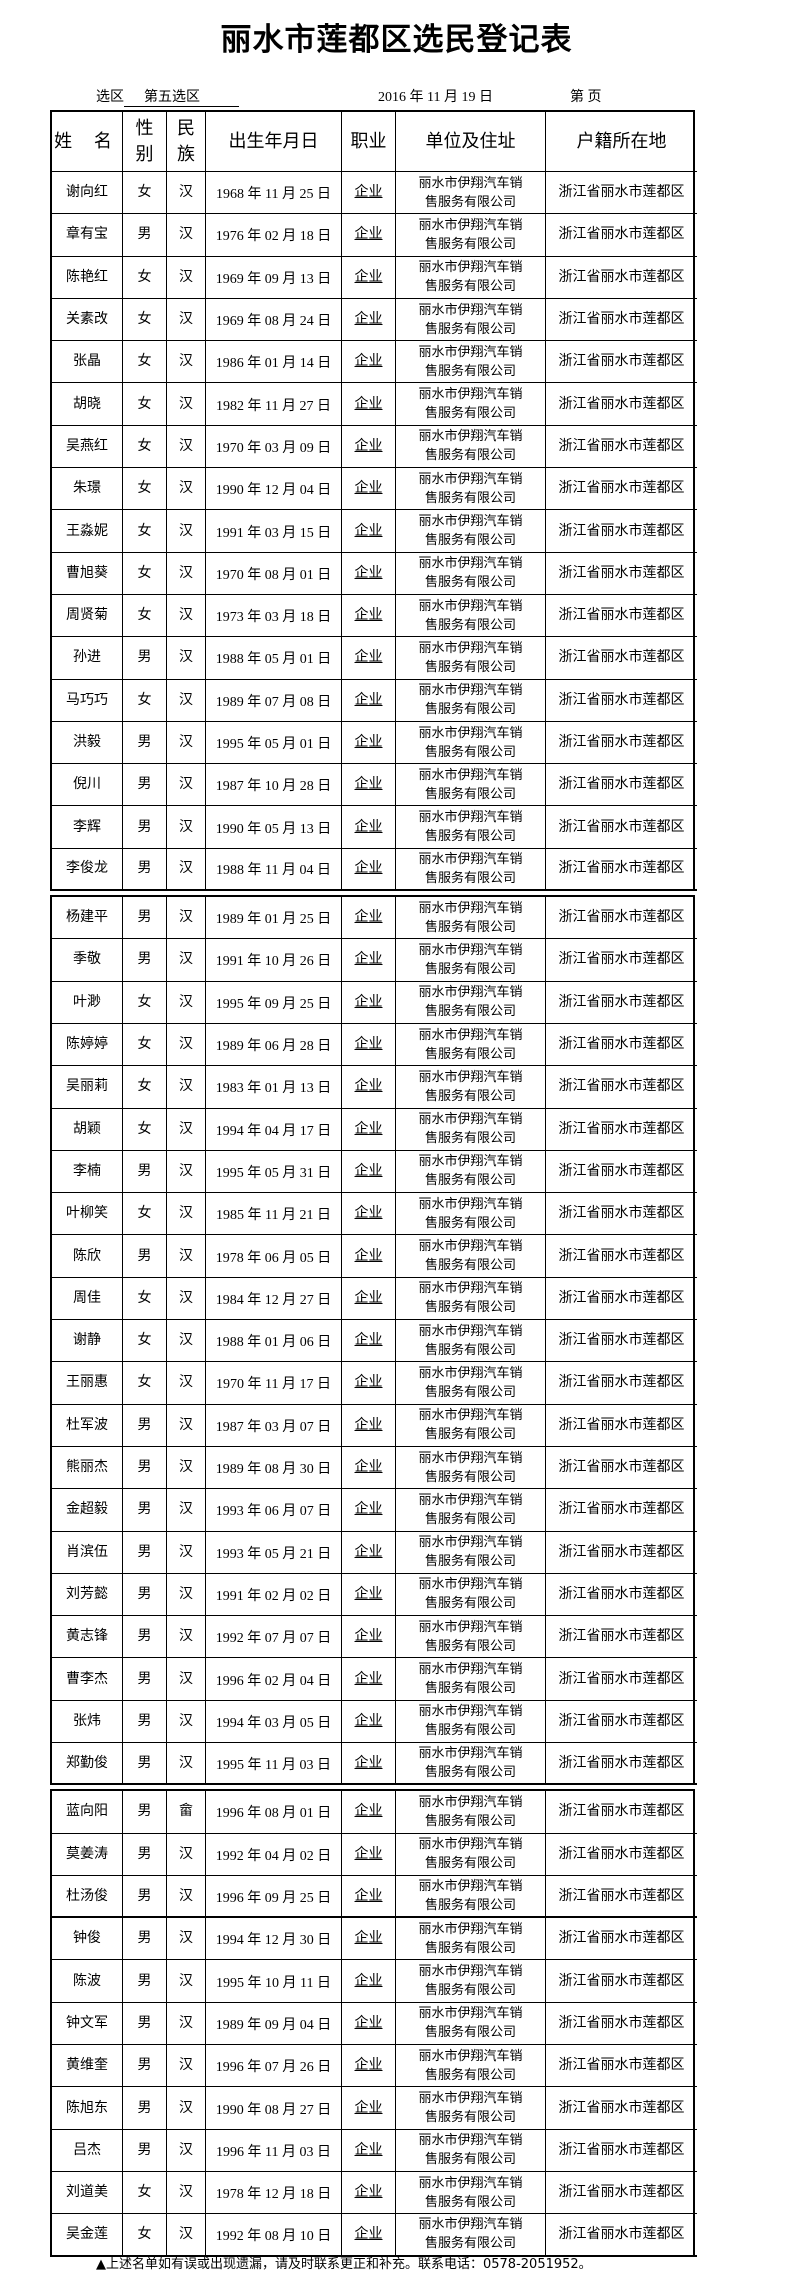  Describe the element at coordinates (274, 1721) in the screenshot. I see `cell-dob: 1994 年 03 月 05 日` at that location.